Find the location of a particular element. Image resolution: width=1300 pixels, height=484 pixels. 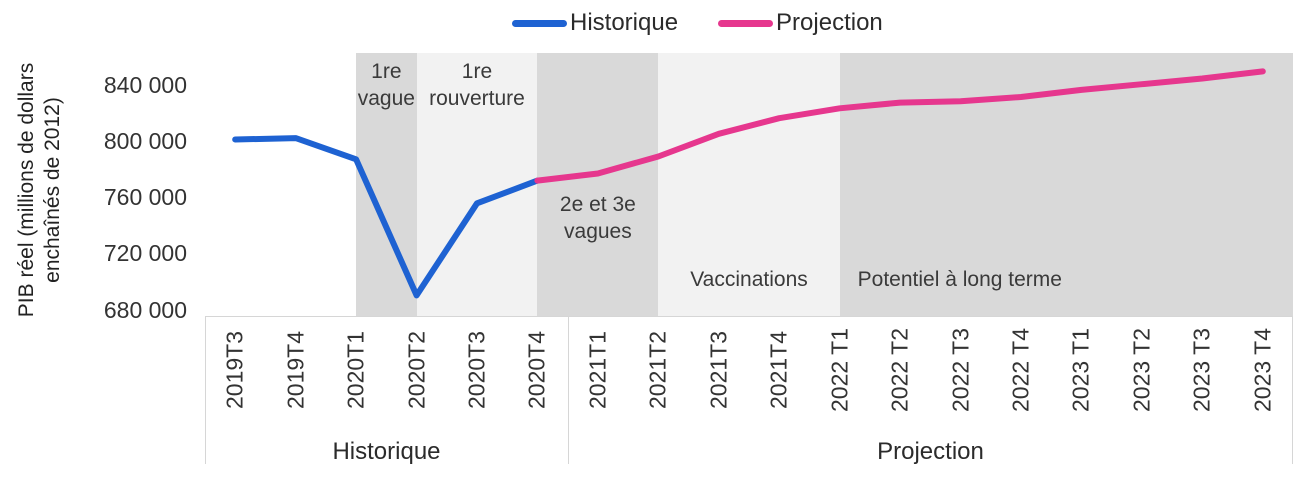

y-tick-680000: 680 000 is located at coordinates (145, 310).